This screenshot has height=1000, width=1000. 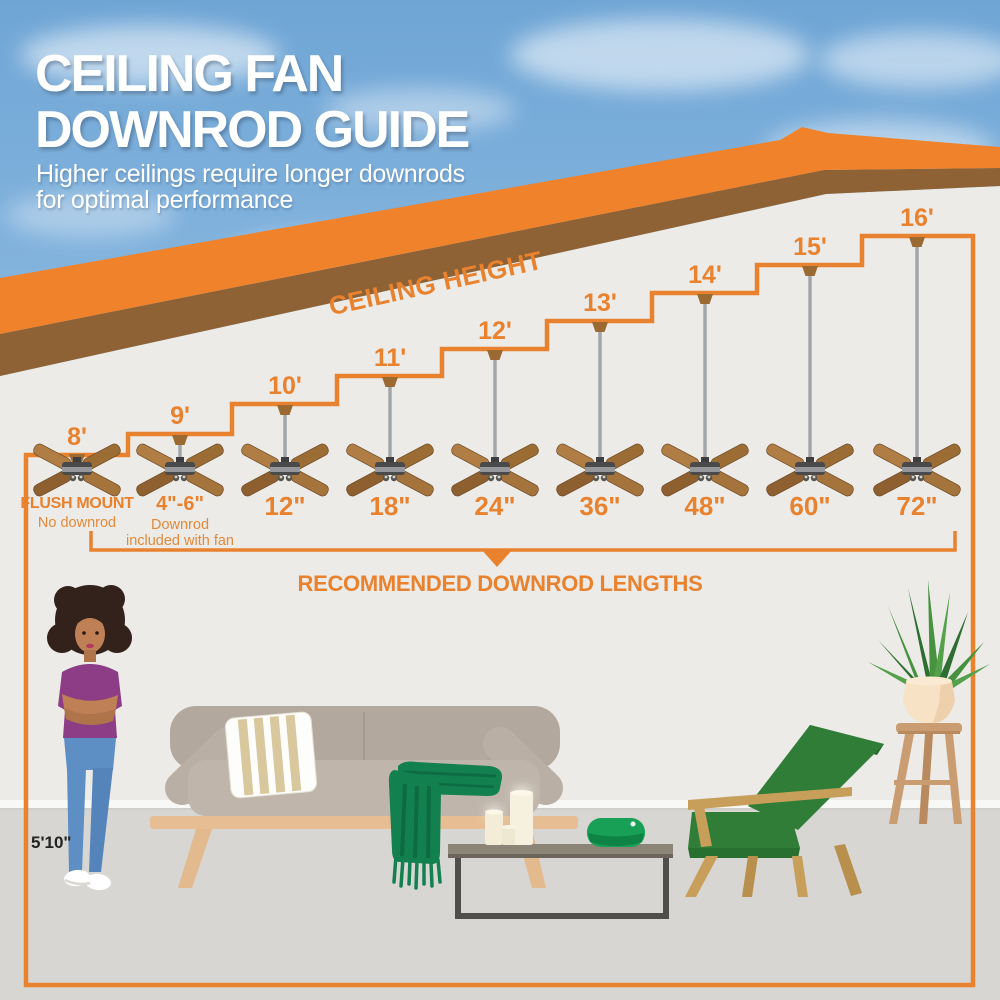 What do you see at coordinates (165, 200) in the screenshot?
I see `page-subtitle-line2: for optimal performance` at bounding box center [165, 200].